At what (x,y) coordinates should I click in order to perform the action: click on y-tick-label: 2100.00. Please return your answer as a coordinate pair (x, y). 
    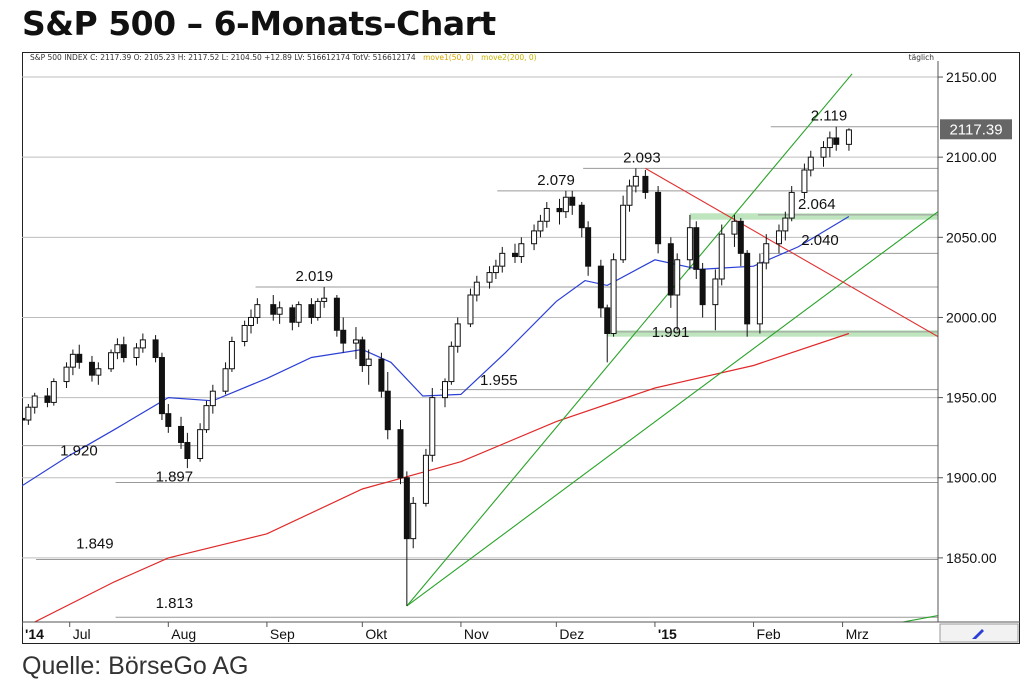
    Looking at the image, I should click on (971, 157).